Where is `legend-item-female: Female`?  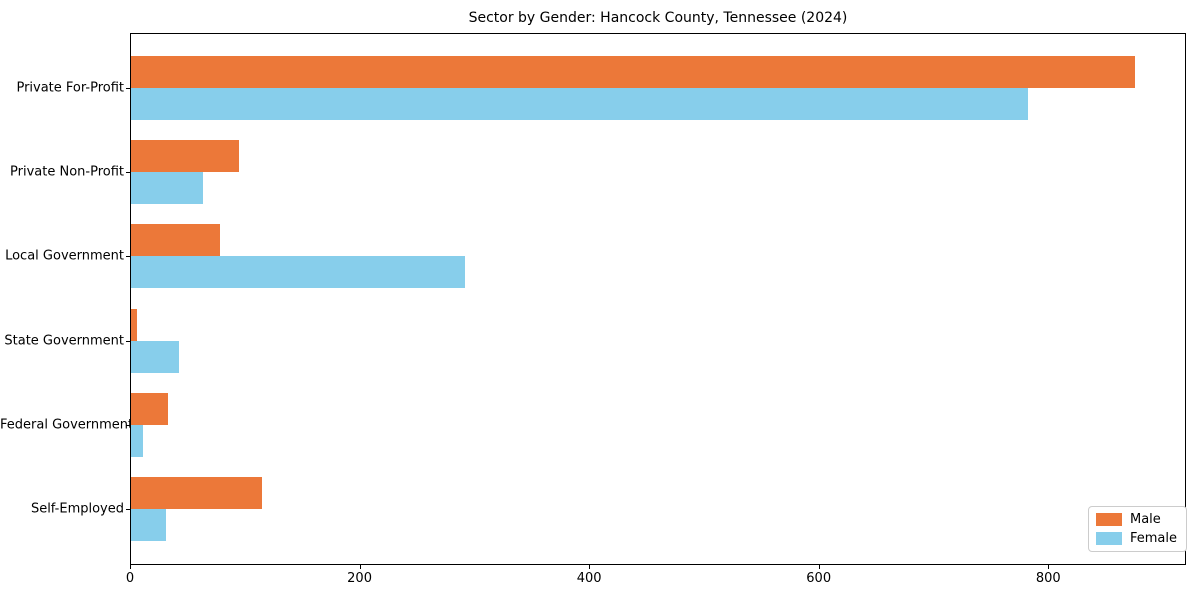
legend-item-female: Female is located at coordinates (1136, 538).